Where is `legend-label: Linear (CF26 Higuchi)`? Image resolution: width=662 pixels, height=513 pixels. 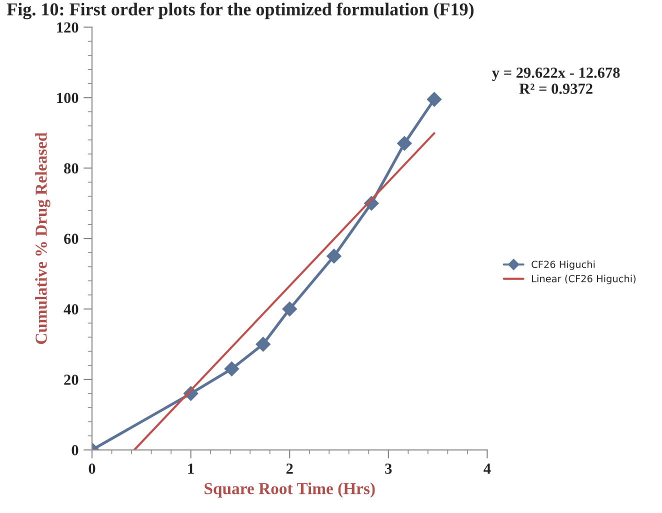 legend-label: Linear (CF26 Higuchi) is located at coordinates (584, 279).